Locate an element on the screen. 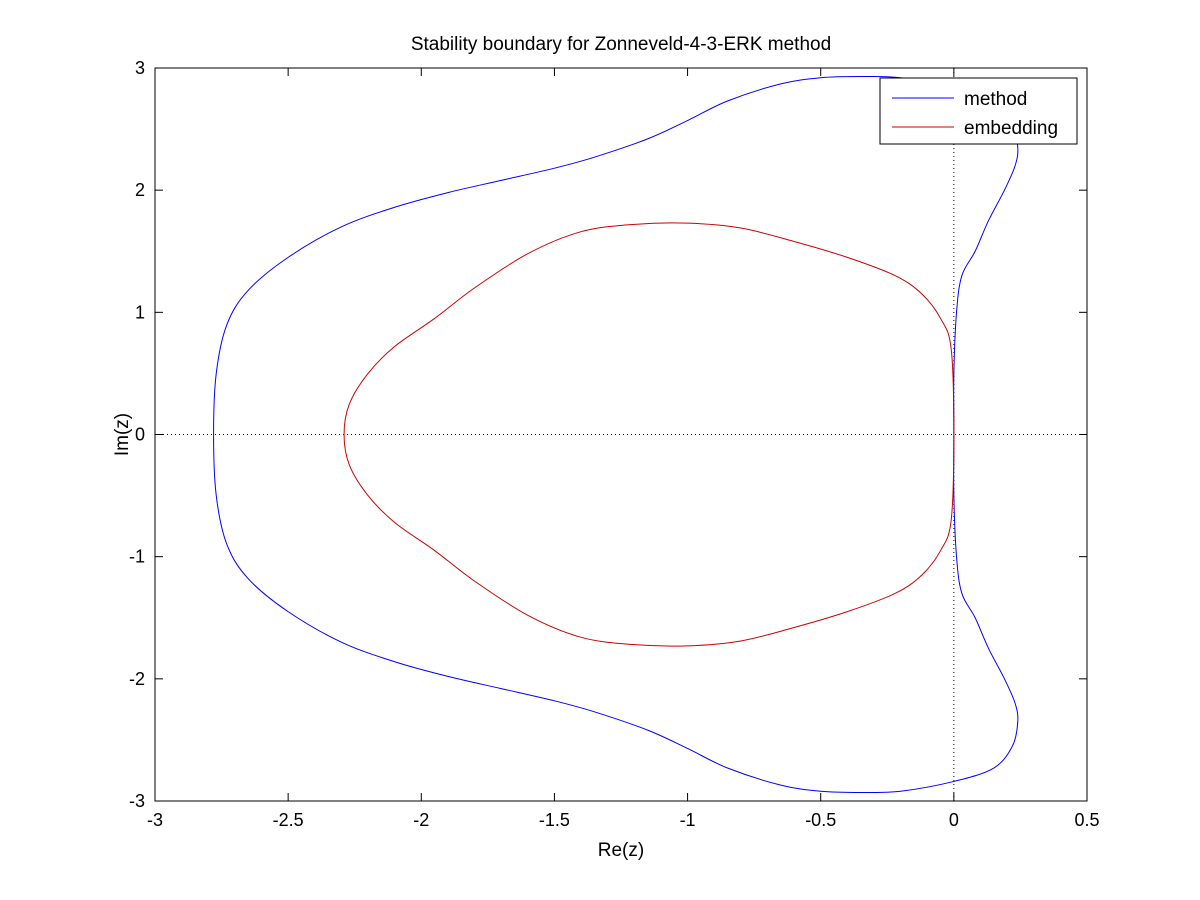 This screenshot has height=900, width=1200. legend-label-method: method is located at coordinates (995, 99).